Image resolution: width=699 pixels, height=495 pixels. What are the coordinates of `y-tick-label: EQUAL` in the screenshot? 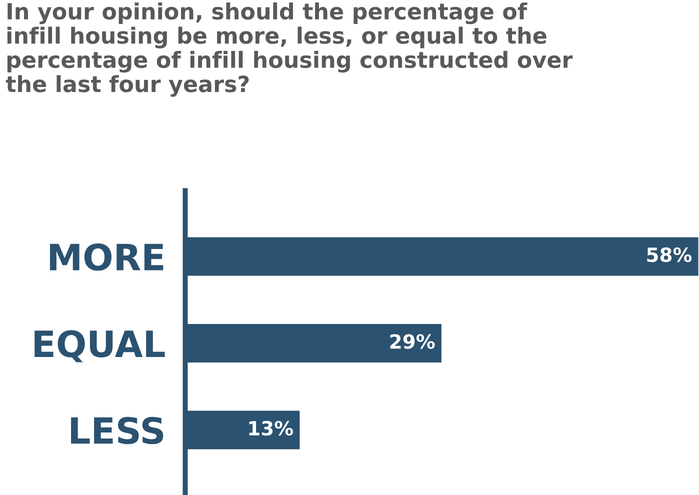 It's located at (99, 346).